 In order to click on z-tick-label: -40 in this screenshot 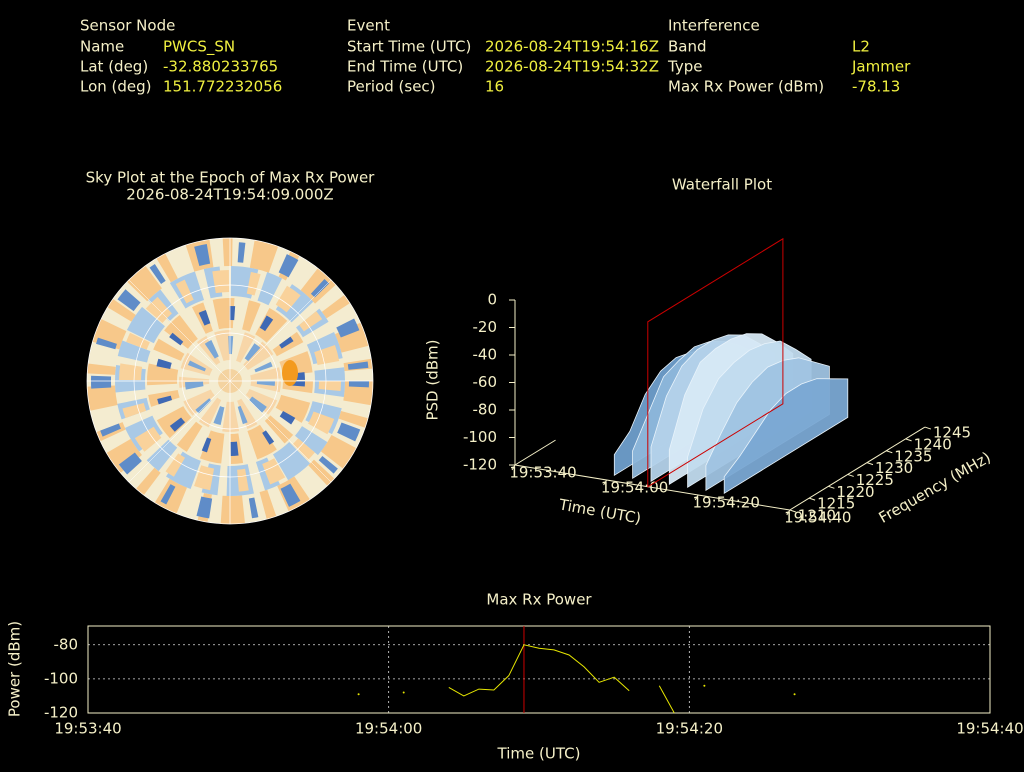, I will do `click(485, 355)`.